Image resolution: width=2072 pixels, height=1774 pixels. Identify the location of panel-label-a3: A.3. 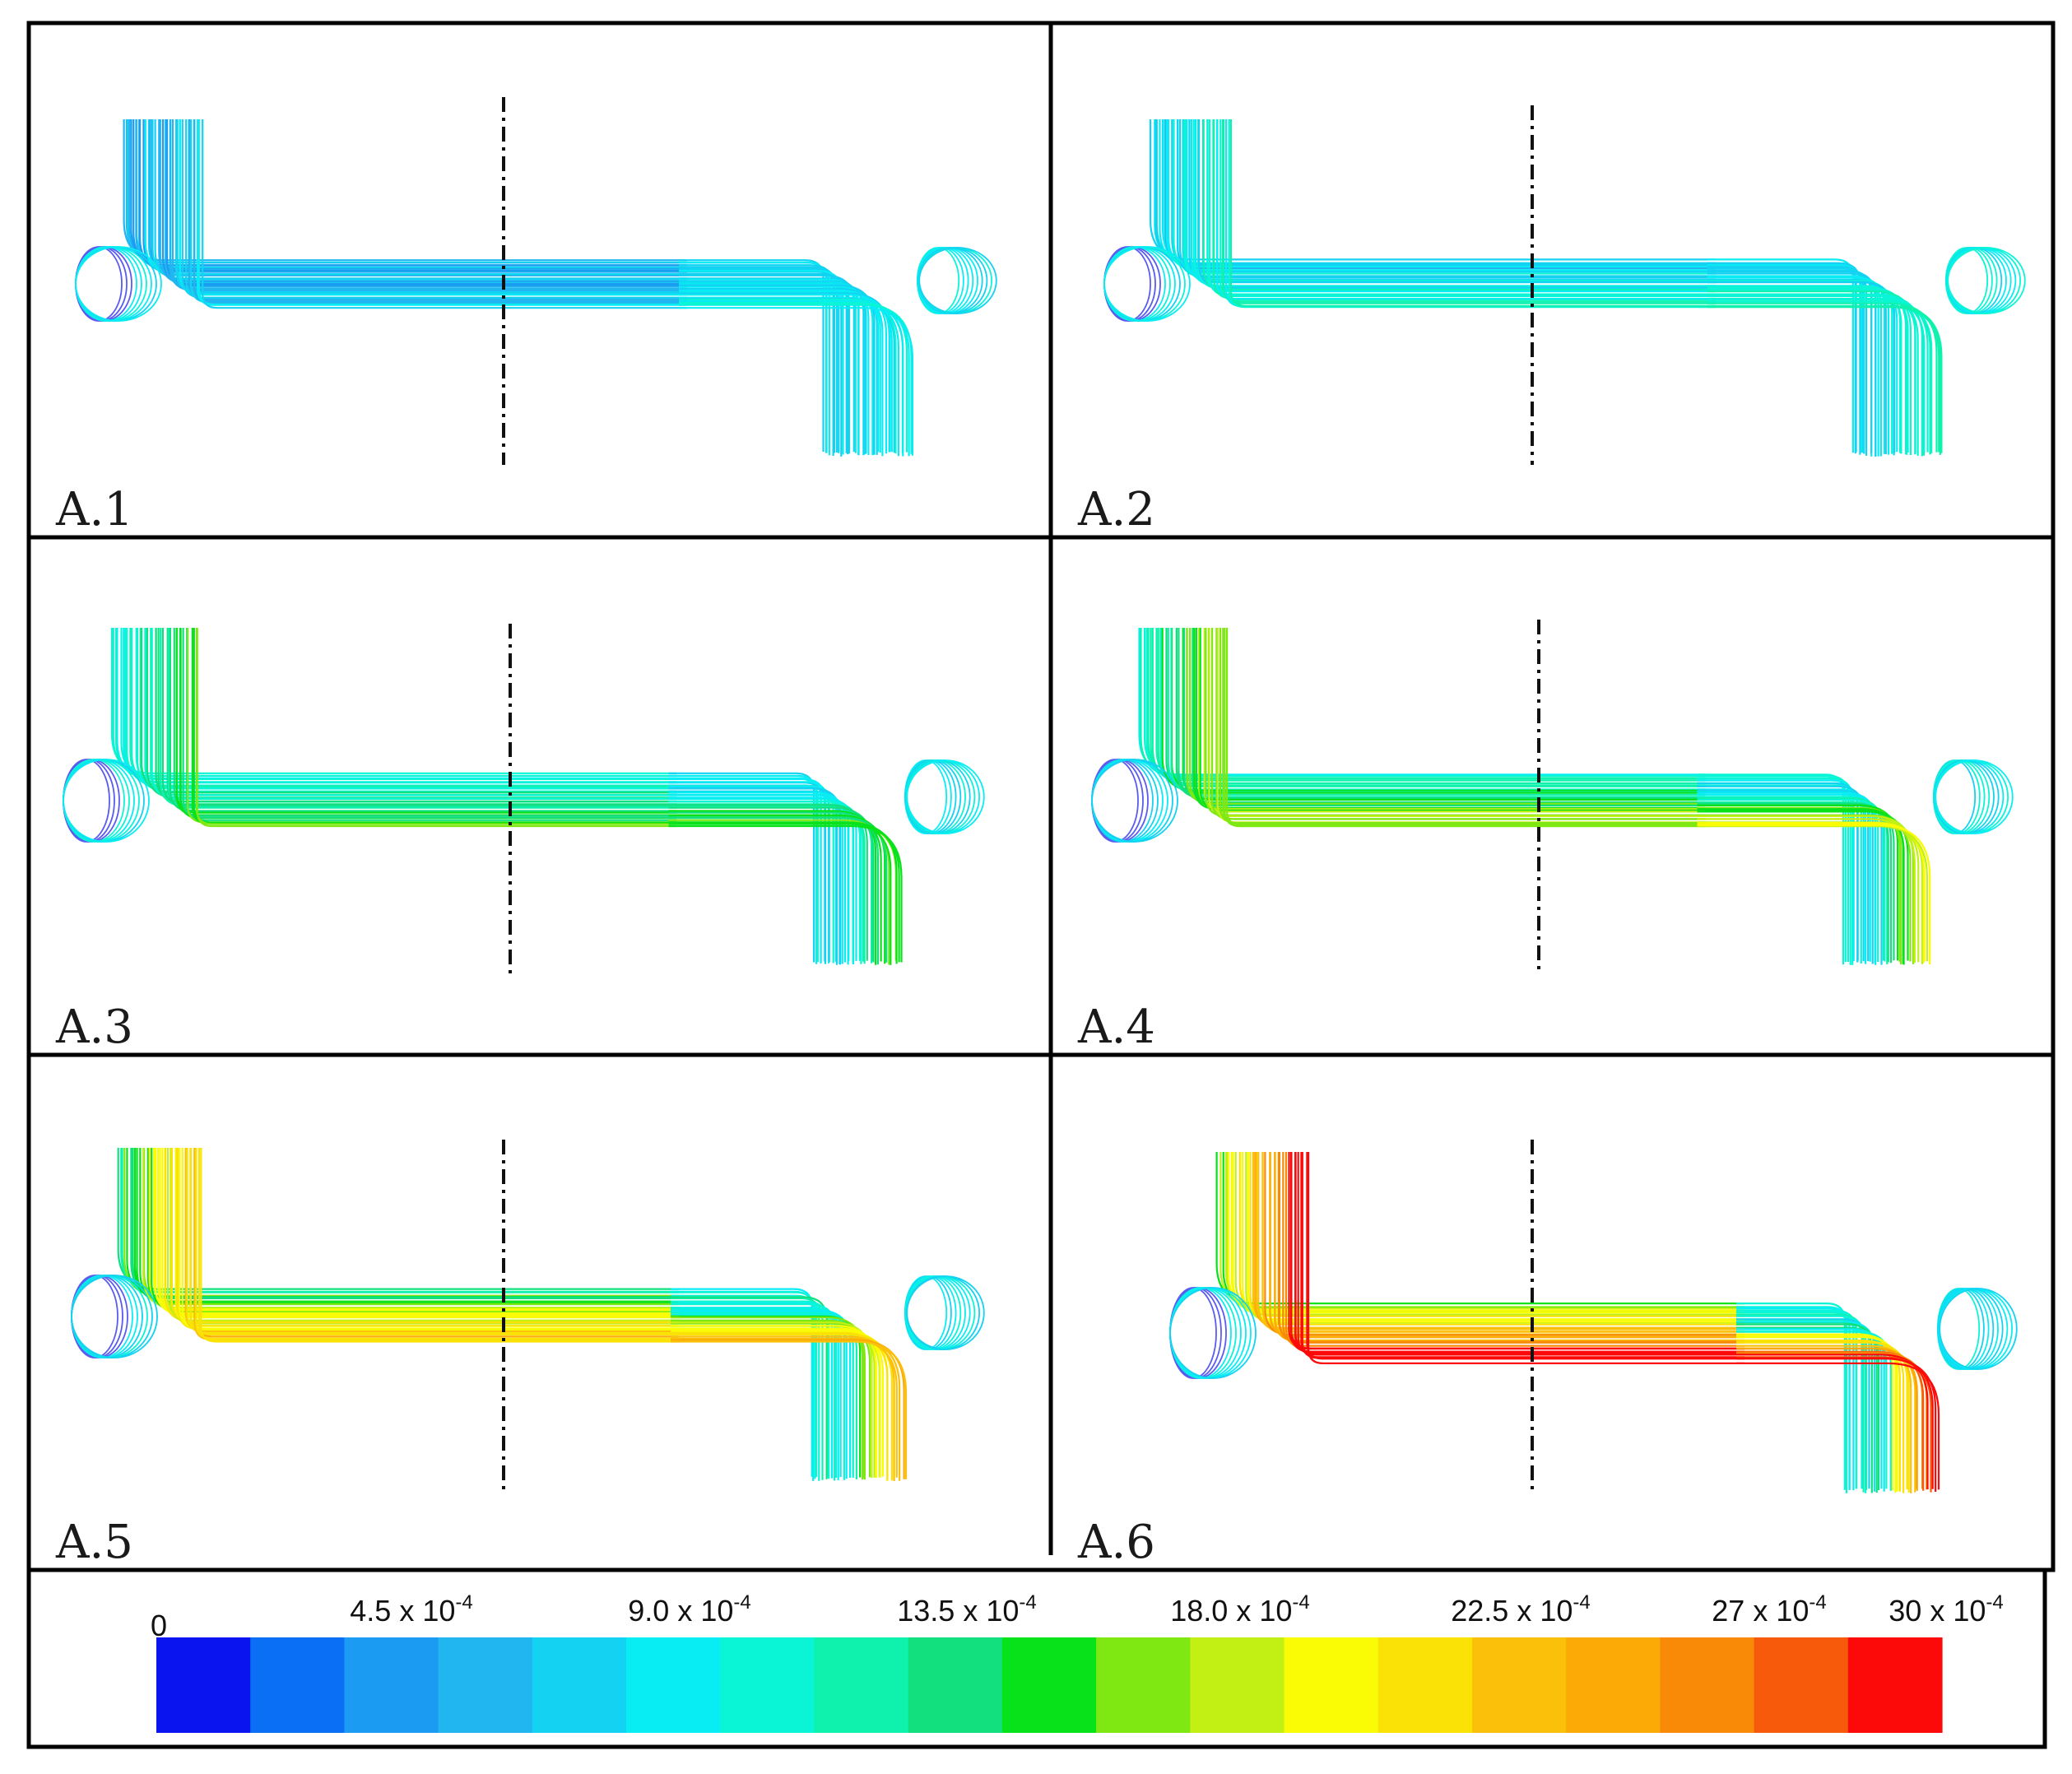
(94, 1027).